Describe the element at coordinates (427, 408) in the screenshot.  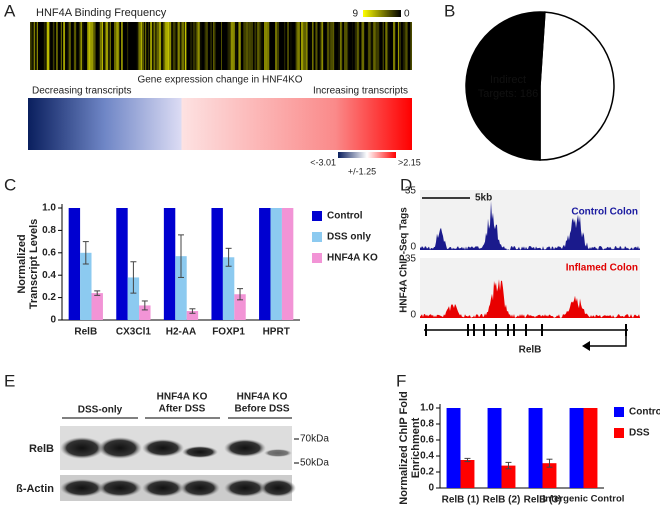
I see `y-tick-label: 1.0` at that location.